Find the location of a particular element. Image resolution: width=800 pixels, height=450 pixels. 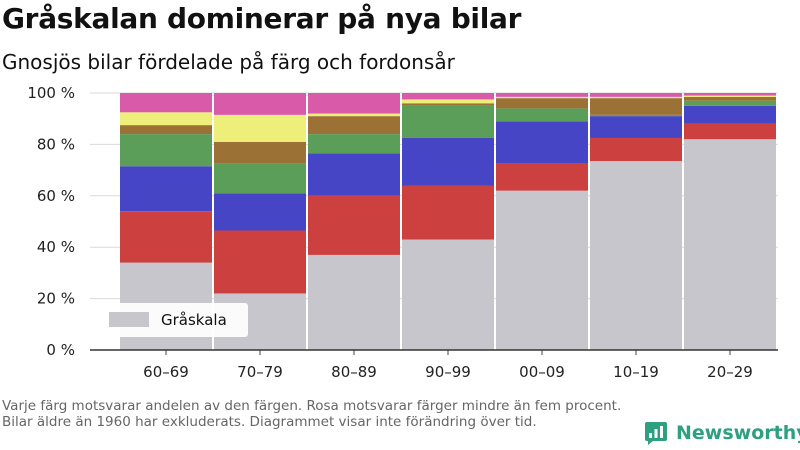

y-tick-label: 40 % is located at coordinates (56, 247).